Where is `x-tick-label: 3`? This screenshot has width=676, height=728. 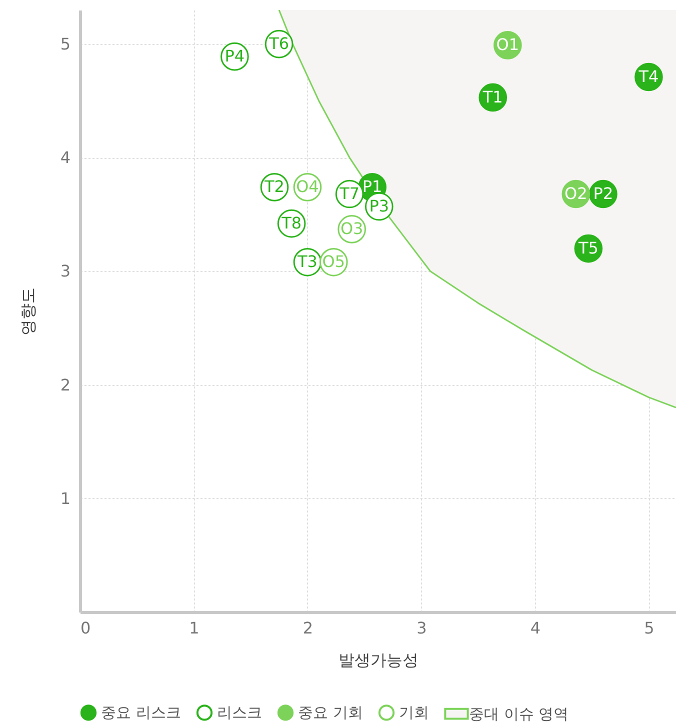
x-tick-label: 3 is located at coordinates (421, 628).